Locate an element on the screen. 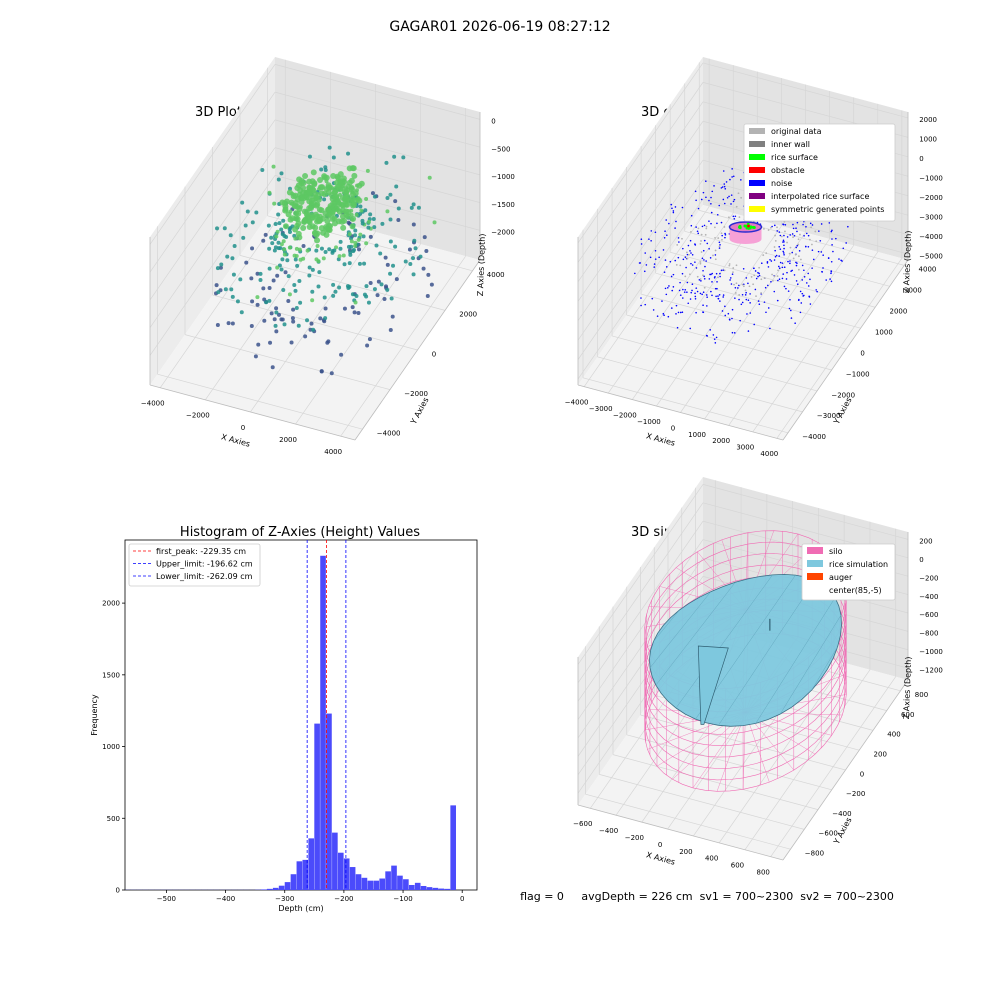 The width and height of the screenshot is (1000, 1000). histogram-legend-frame is located at coordinates (194, 565).